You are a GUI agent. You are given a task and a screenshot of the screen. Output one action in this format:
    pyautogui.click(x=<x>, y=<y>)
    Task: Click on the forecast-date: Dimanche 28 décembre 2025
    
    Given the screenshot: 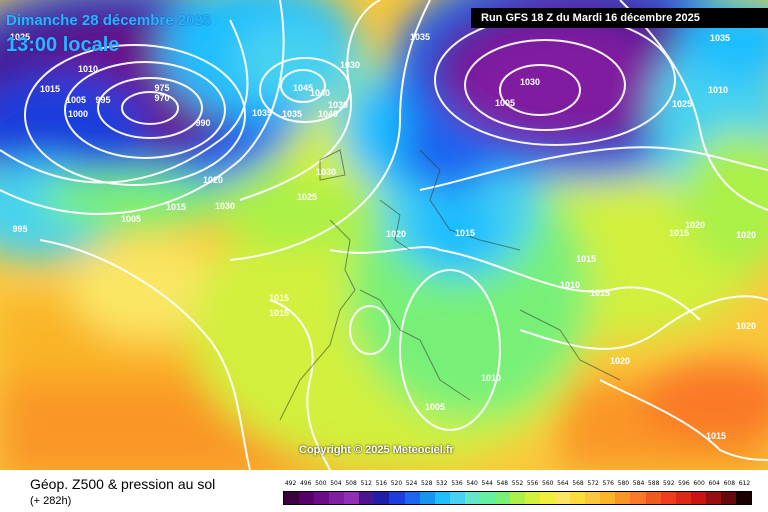 What is the action you would take?
    pyautogui.click(x=109, y=20)
    